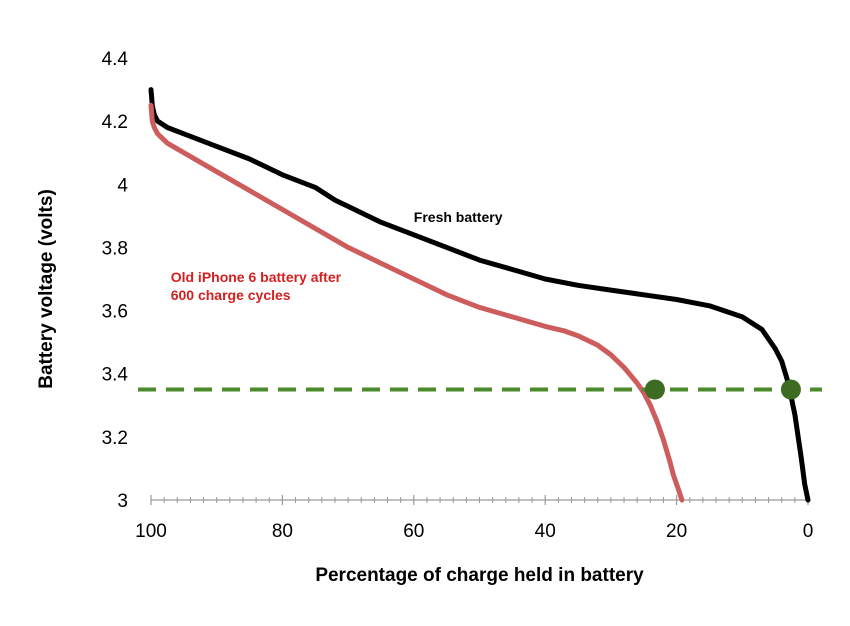  Describe the element at coordinates (458, 217) in the screenshot. I see `fresh-battery-label: Fresh battery` at that location.